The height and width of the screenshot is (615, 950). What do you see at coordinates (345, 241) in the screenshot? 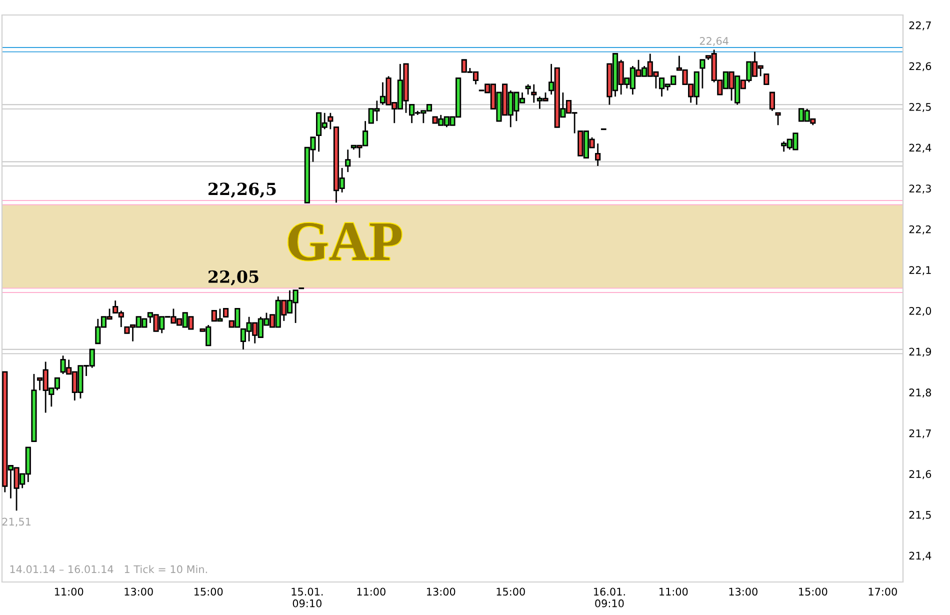
I see `band-label: GAP` at bounding box center [345, 241].